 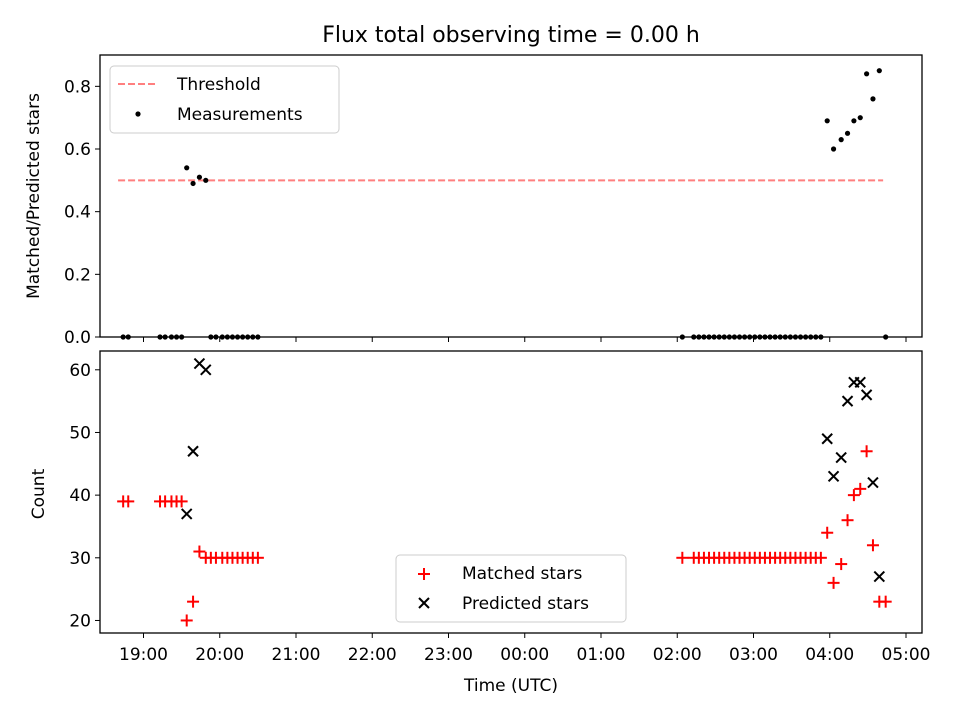 What do you see at coordinates (522, 574) in the screenshot?
I see `legend-matched-label: Matched stars` at bounding box center [522, 574].